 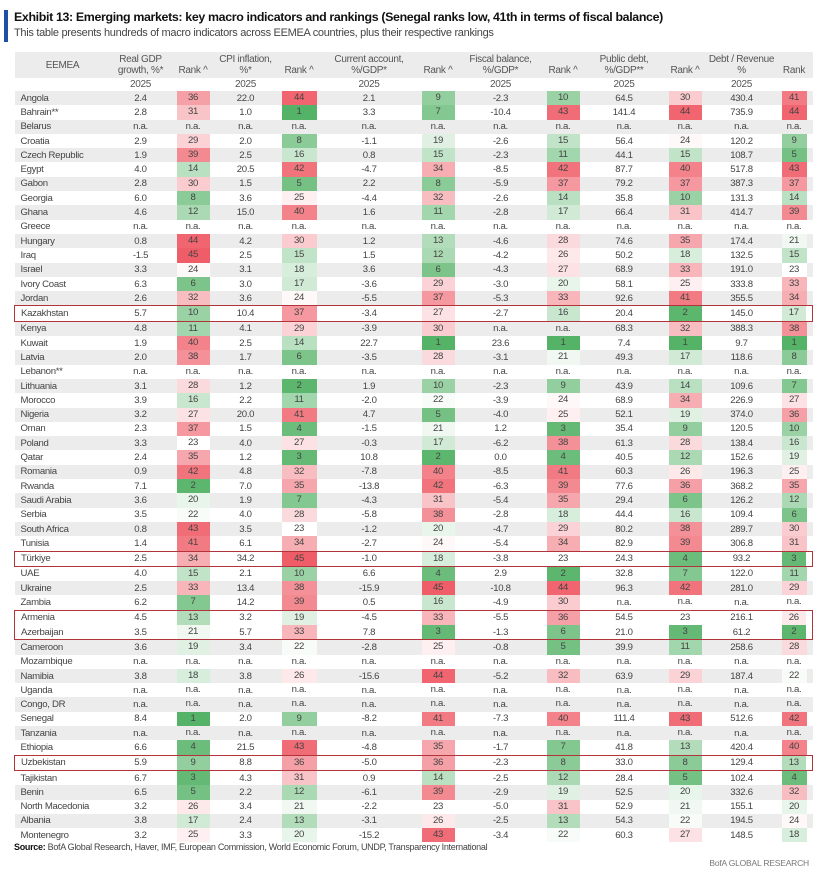 What do you see at coordinates (794, 255) in the screenshot?
I see `rank-value: 15` at bounding box center [794, 255].